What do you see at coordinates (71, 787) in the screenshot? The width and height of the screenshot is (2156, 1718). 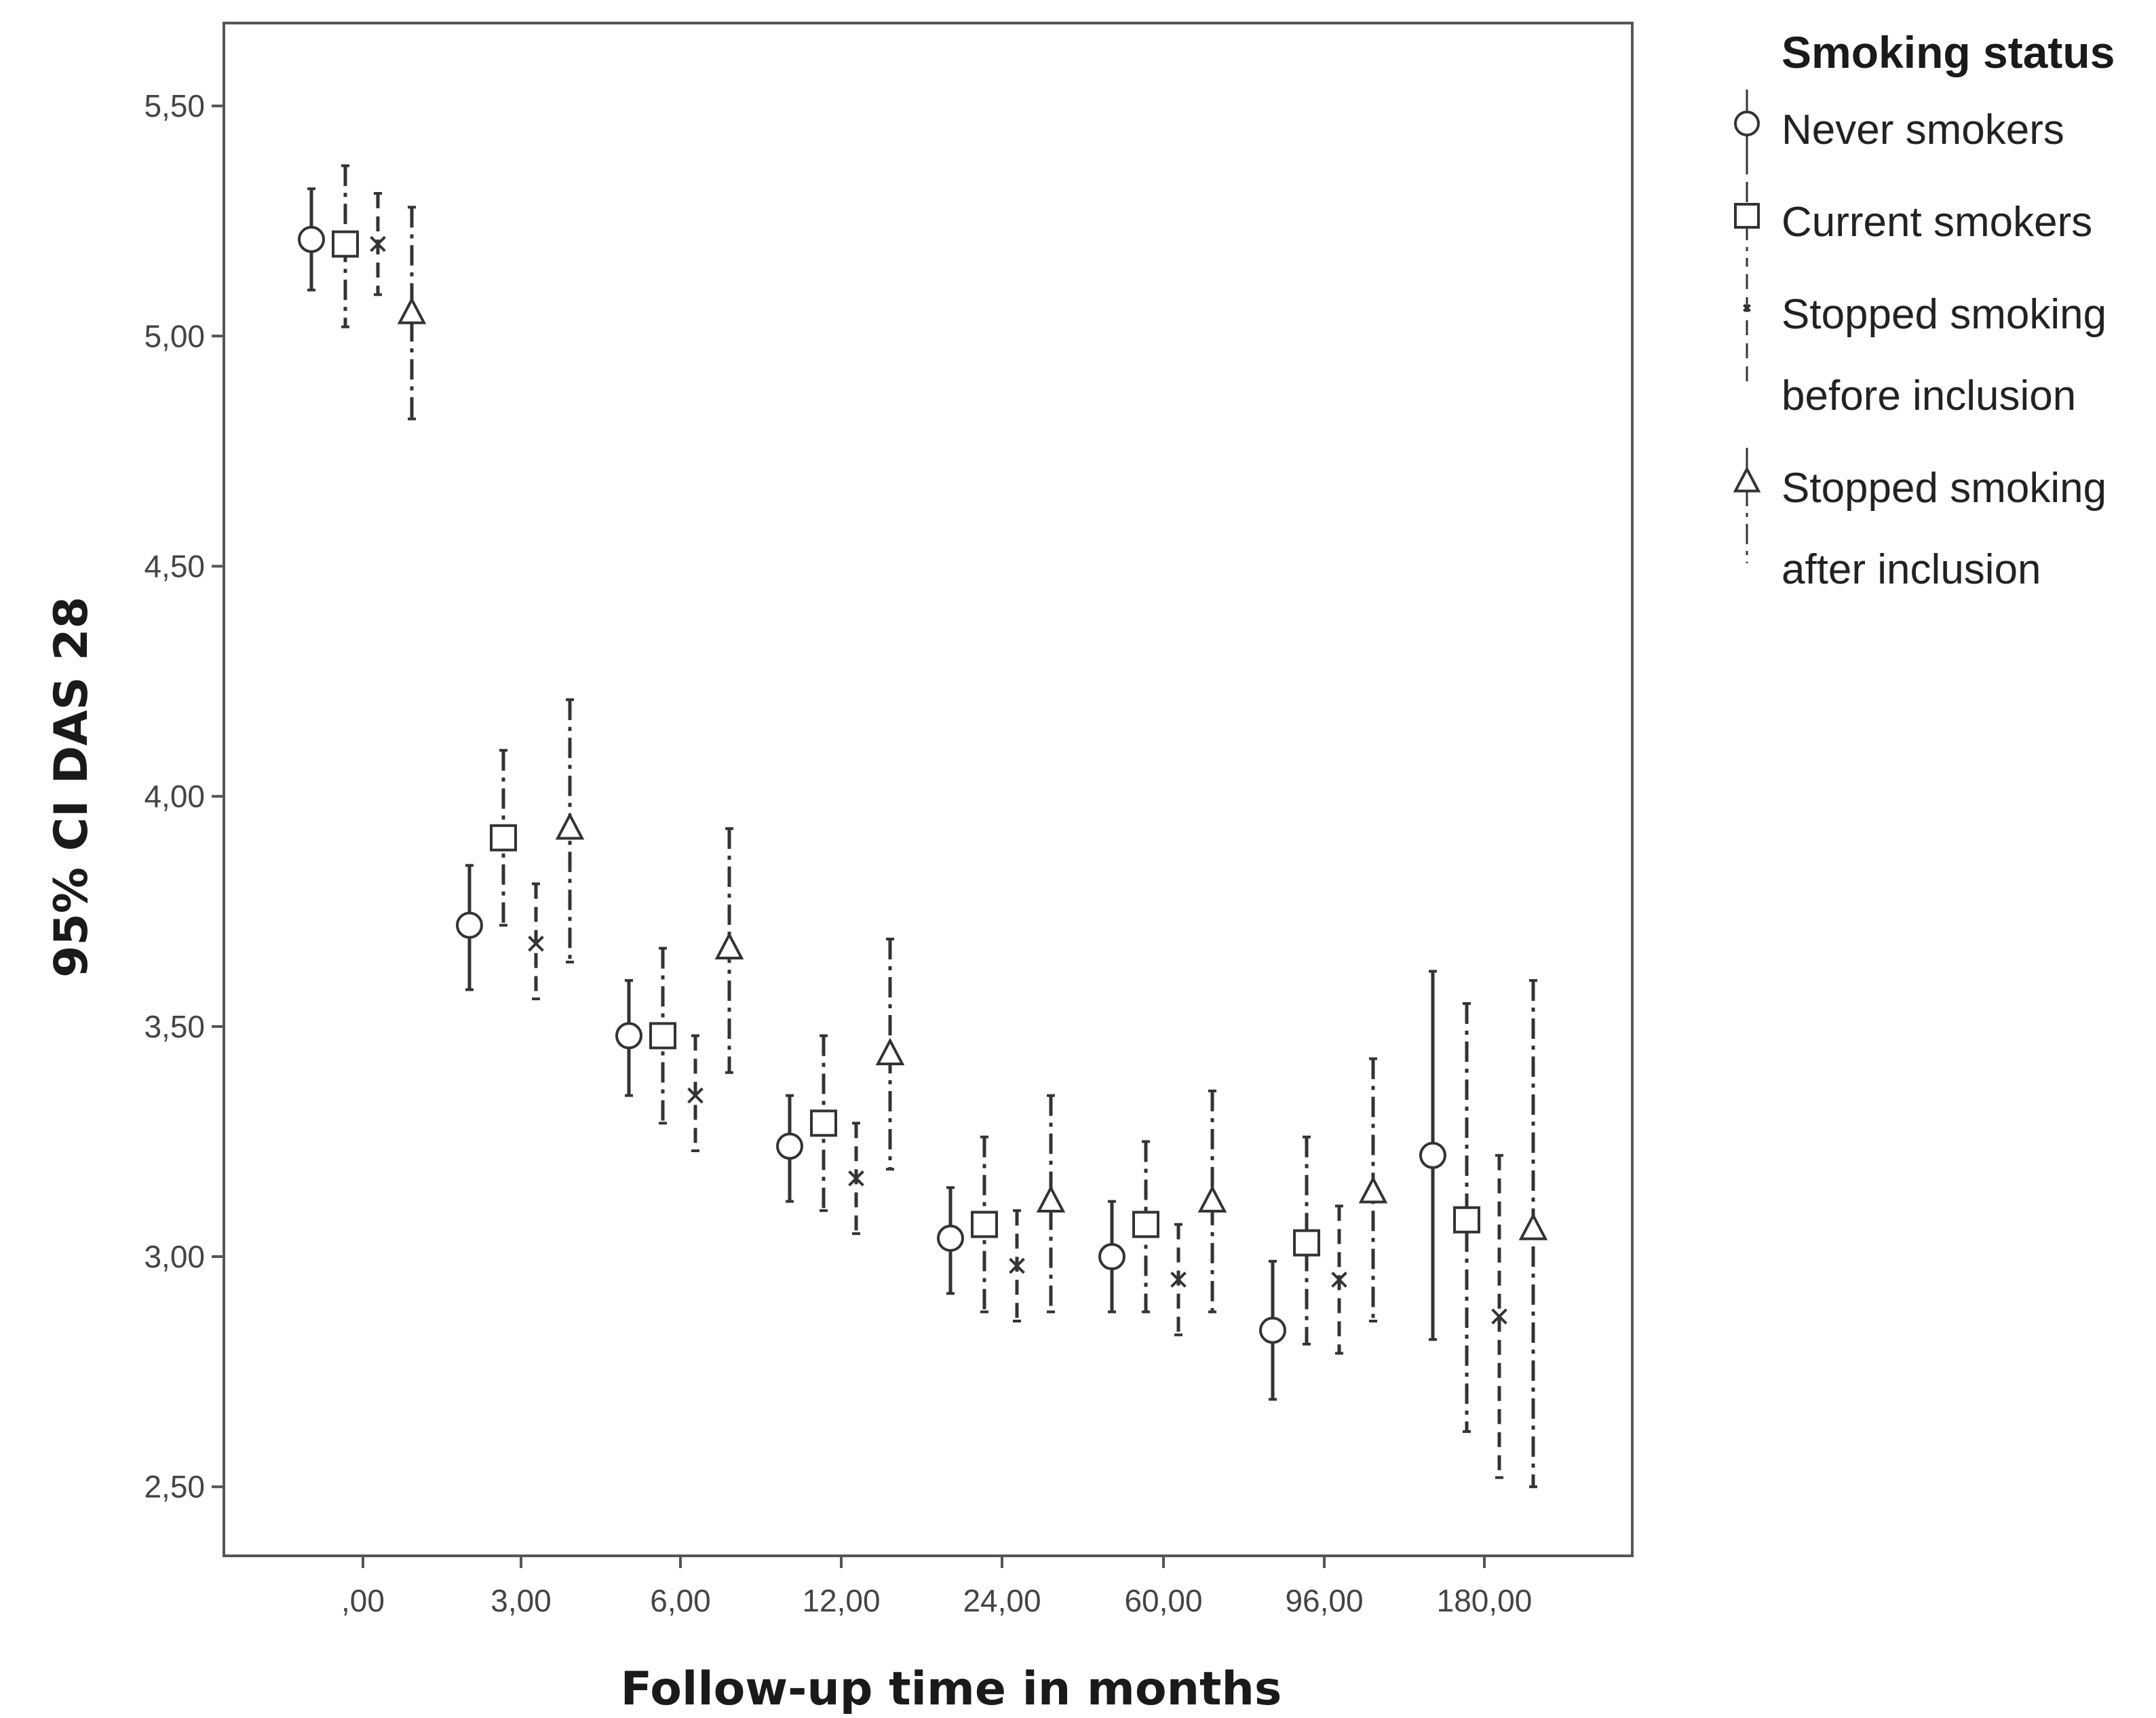 I see `y-axis-title: 95% CI DAS 28` at bounding box center [71, 787].